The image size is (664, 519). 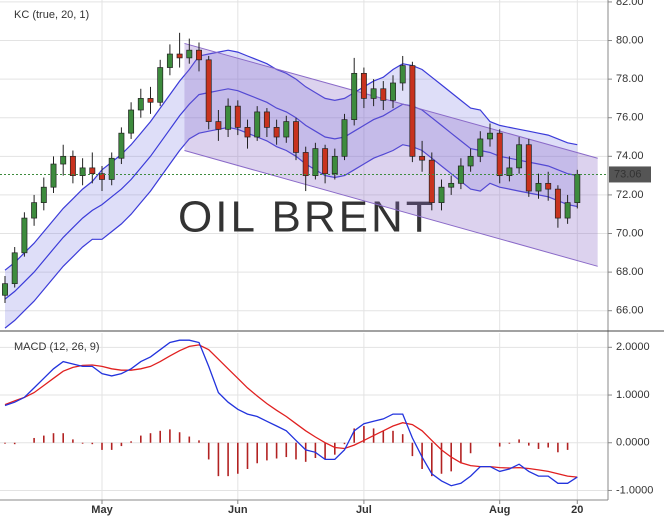 I want to click on y-tick-label: 74.00, so click(x=630, y=156).